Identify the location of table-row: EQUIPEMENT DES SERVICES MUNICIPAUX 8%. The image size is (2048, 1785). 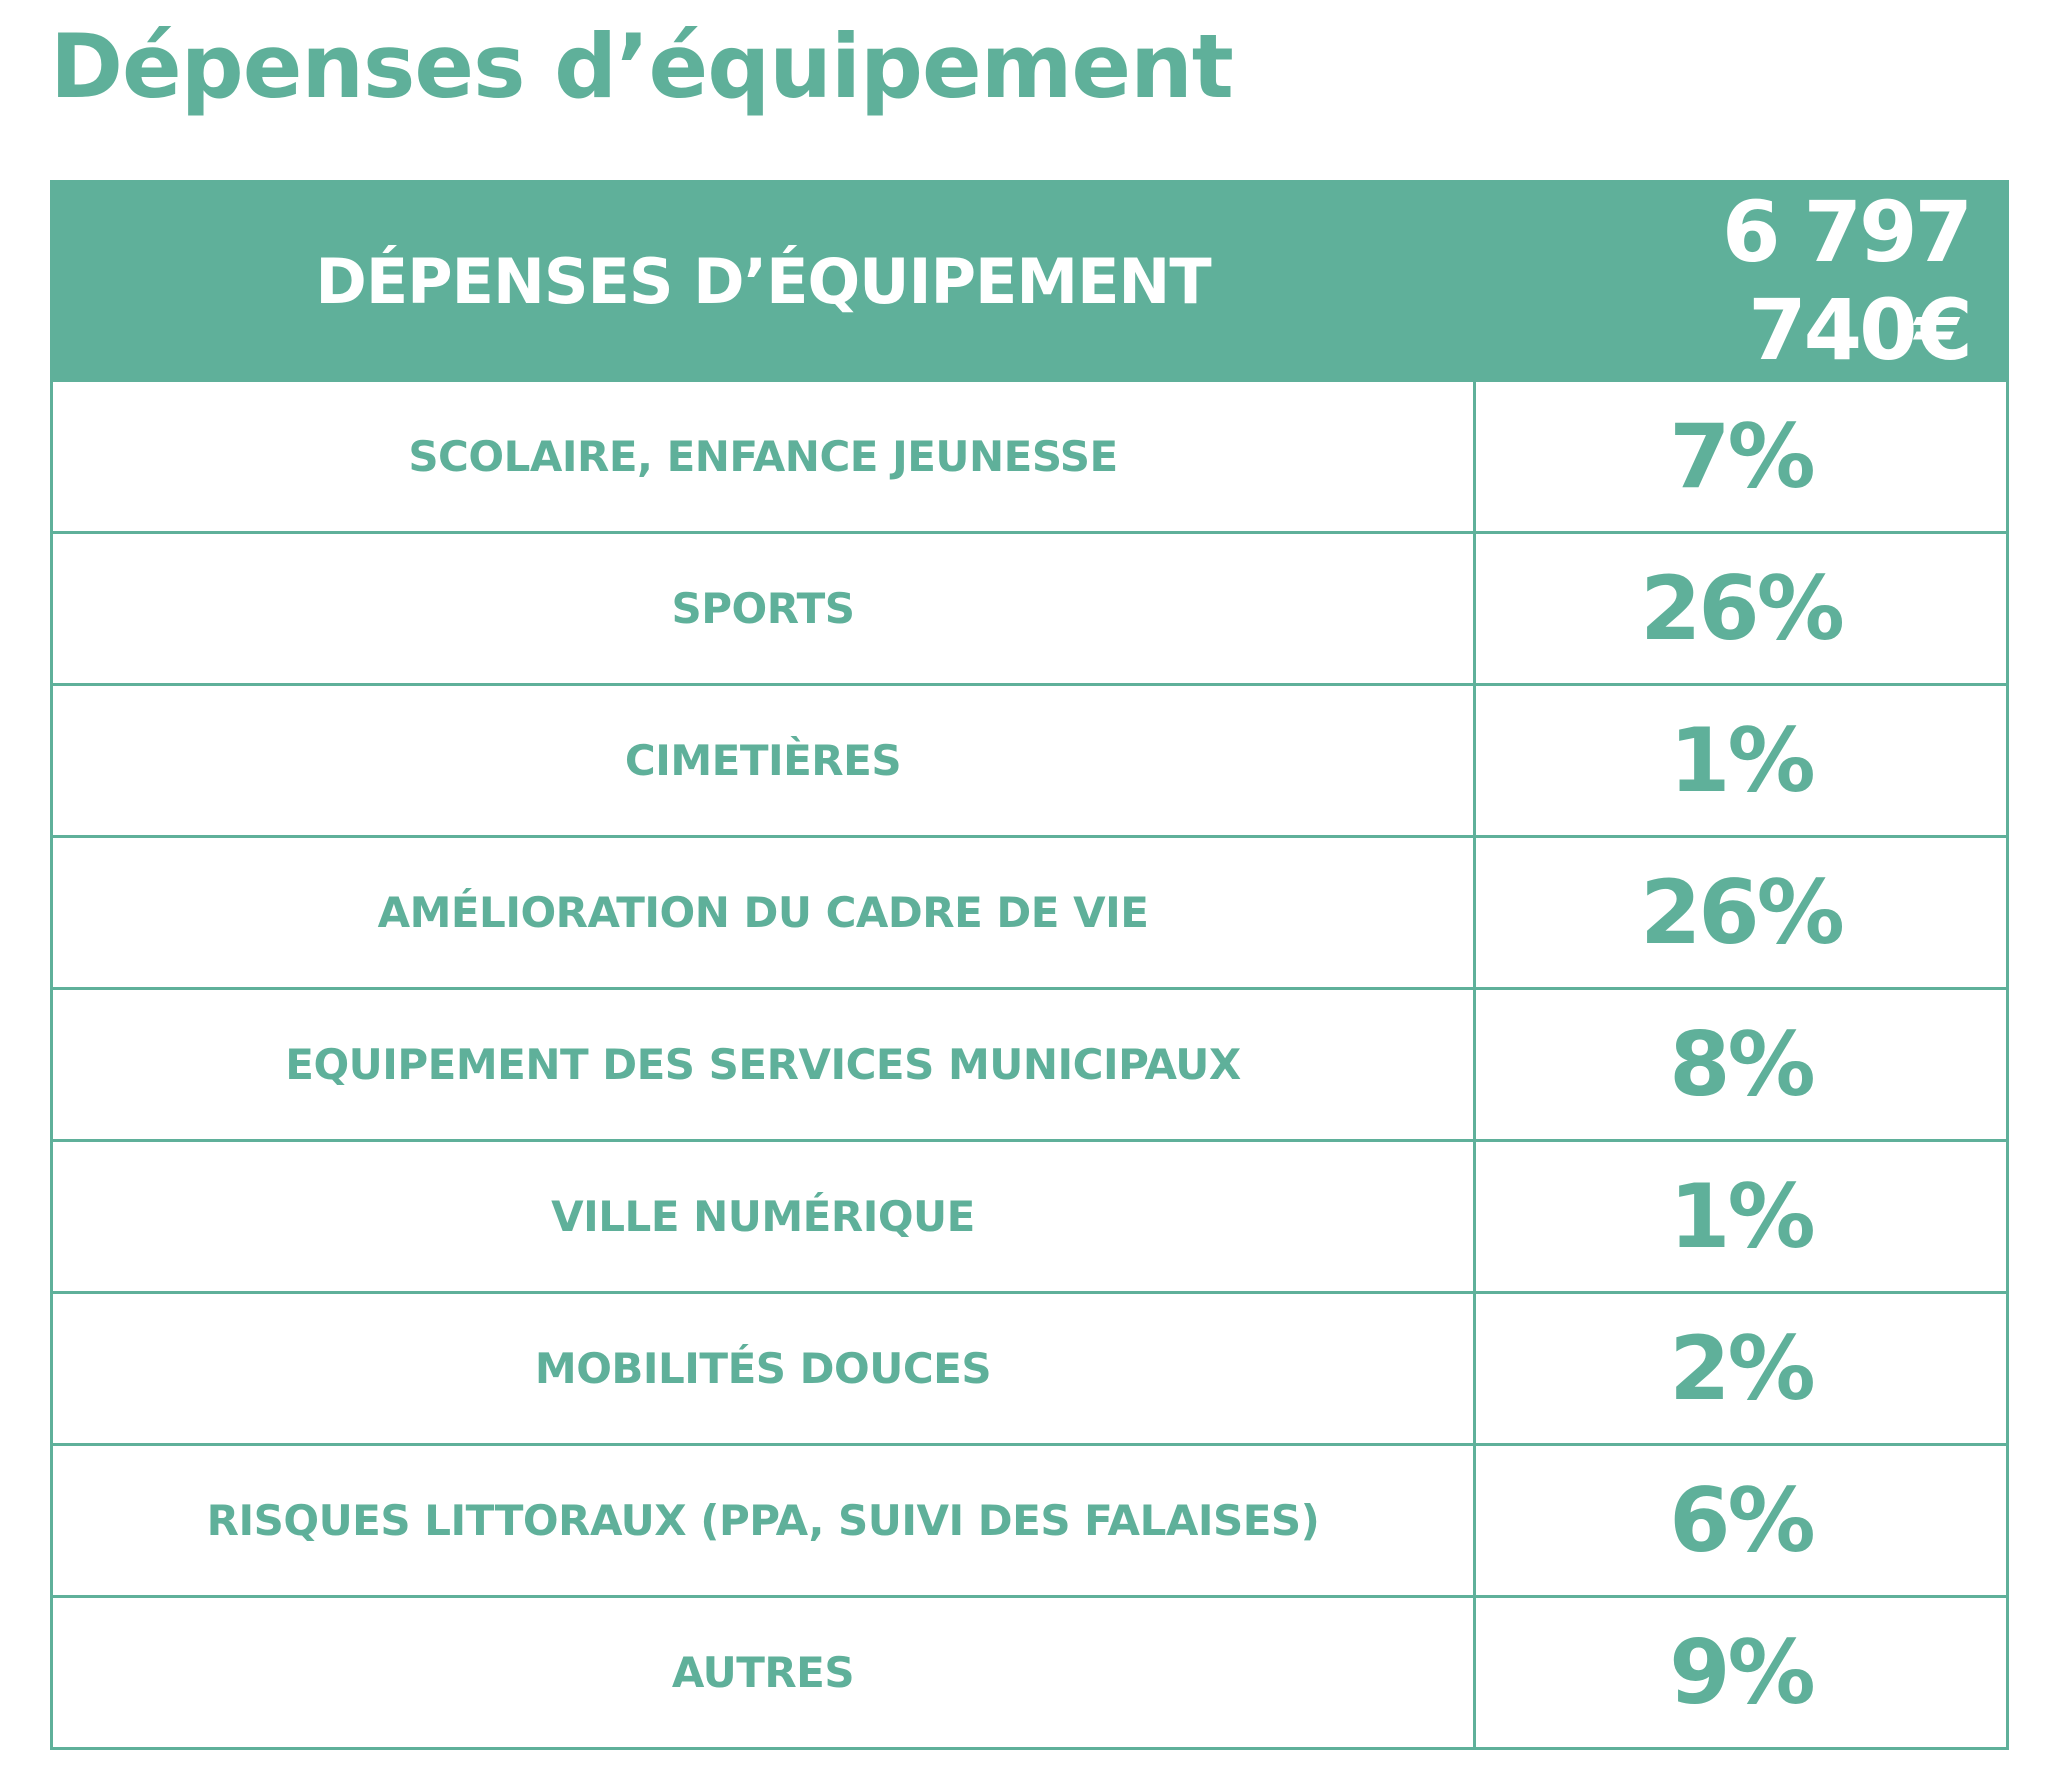
(1029, 1064).